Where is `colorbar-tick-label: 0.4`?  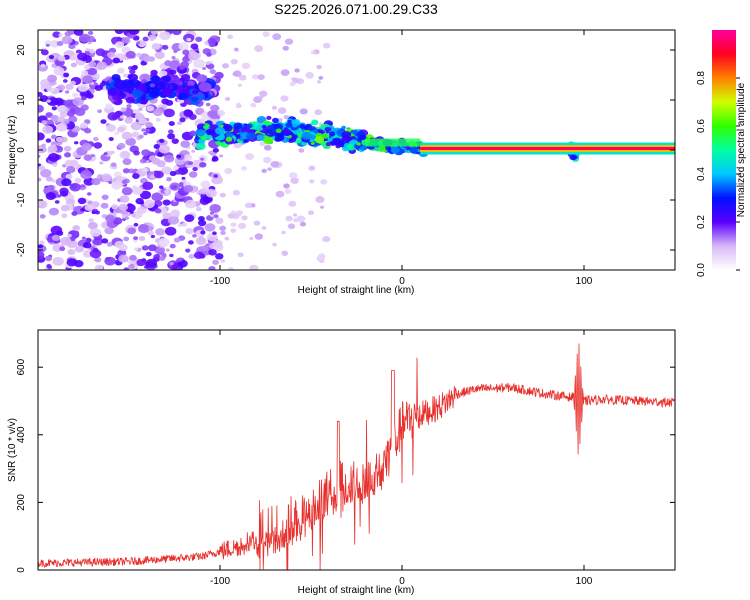
colorbar-tick-label: 0.4 is located at coordinates (701, 174).